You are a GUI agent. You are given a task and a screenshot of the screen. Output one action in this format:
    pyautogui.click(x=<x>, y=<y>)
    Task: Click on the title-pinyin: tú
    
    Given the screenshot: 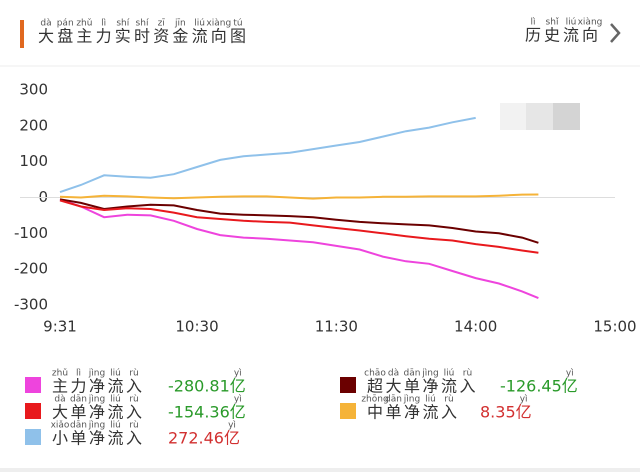 What is the action you would take?
    pyautogui.click(x=237, y=24)
    